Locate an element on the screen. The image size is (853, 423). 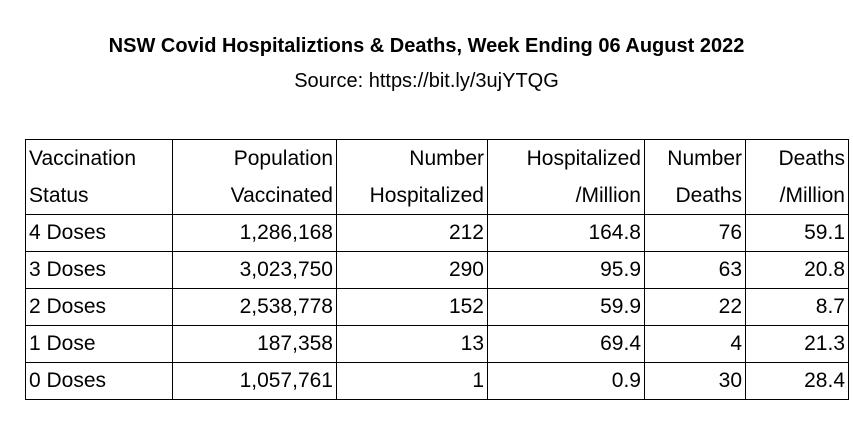
cell-deaths-per-million: 21.3 is located at coordinates (797, 344).